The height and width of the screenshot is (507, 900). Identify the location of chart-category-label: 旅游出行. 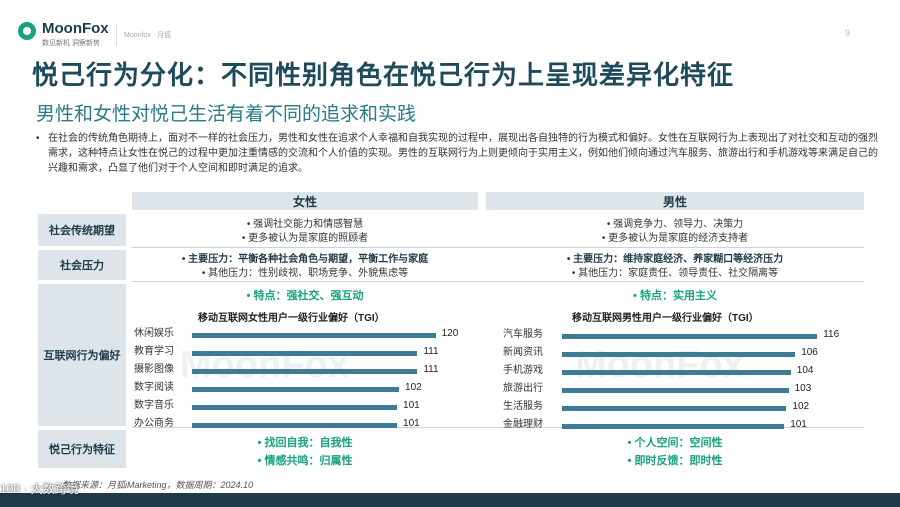
(523, 388).